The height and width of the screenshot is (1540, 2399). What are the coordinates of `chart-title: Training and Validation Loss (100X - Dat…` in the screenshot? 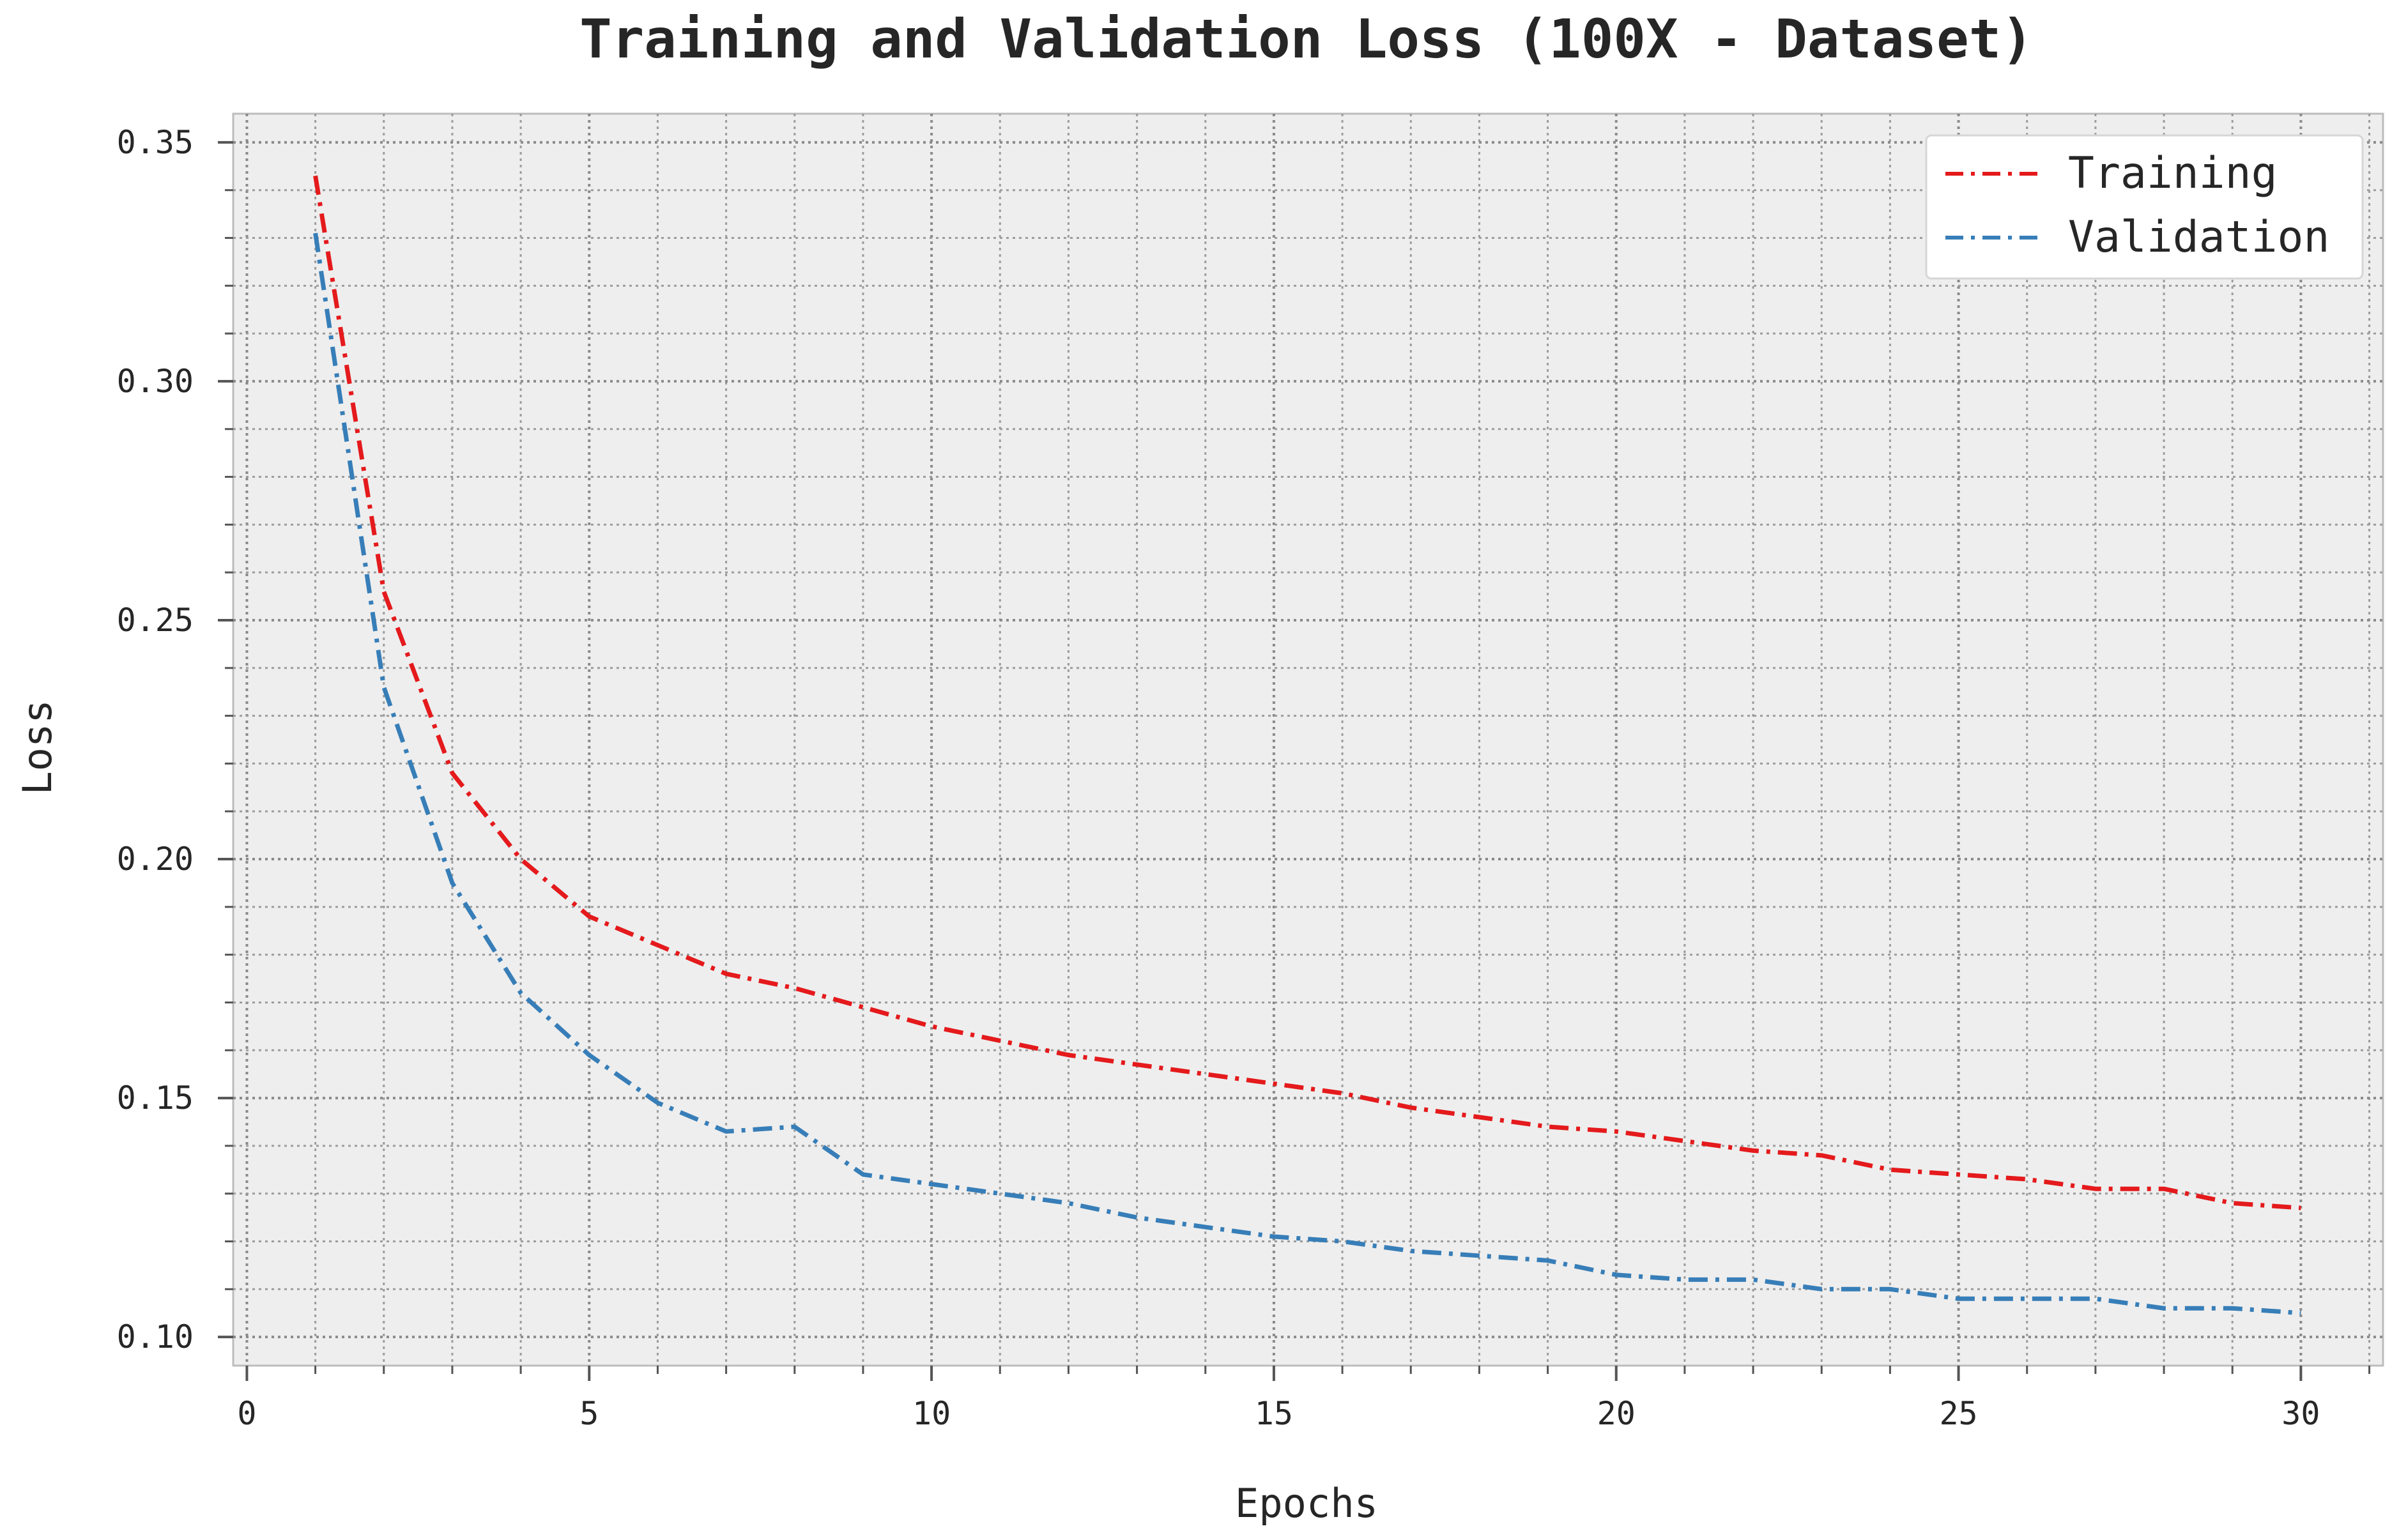 It's located at (1306, 39).